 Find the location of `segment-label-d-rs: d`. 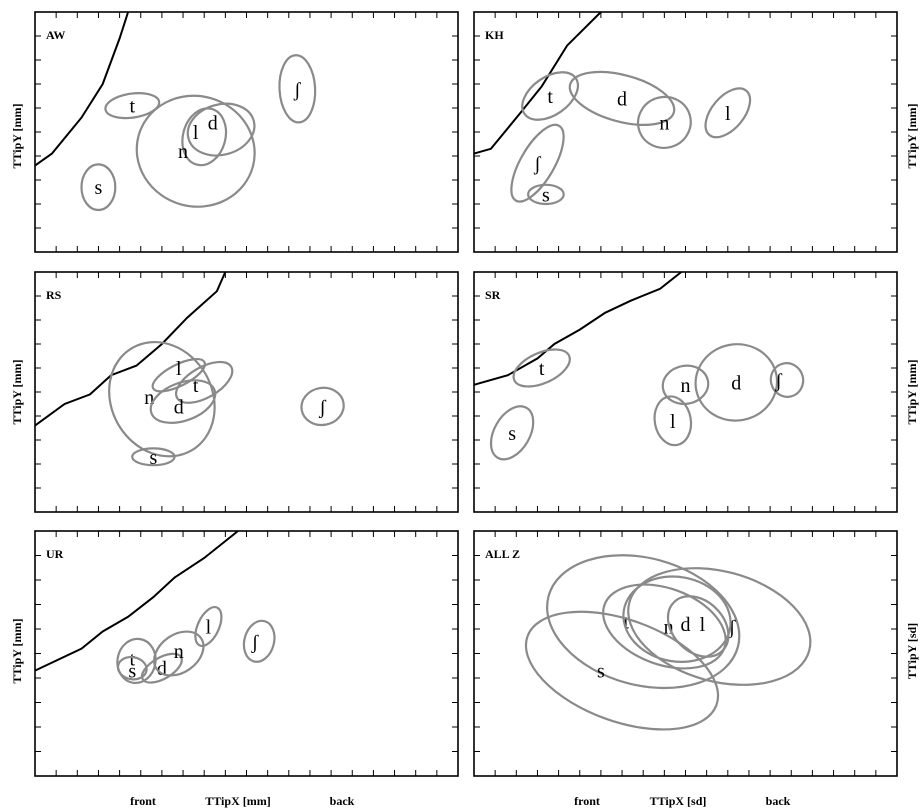

segment-label-d-rs: d is located at coordinates (179, 407).